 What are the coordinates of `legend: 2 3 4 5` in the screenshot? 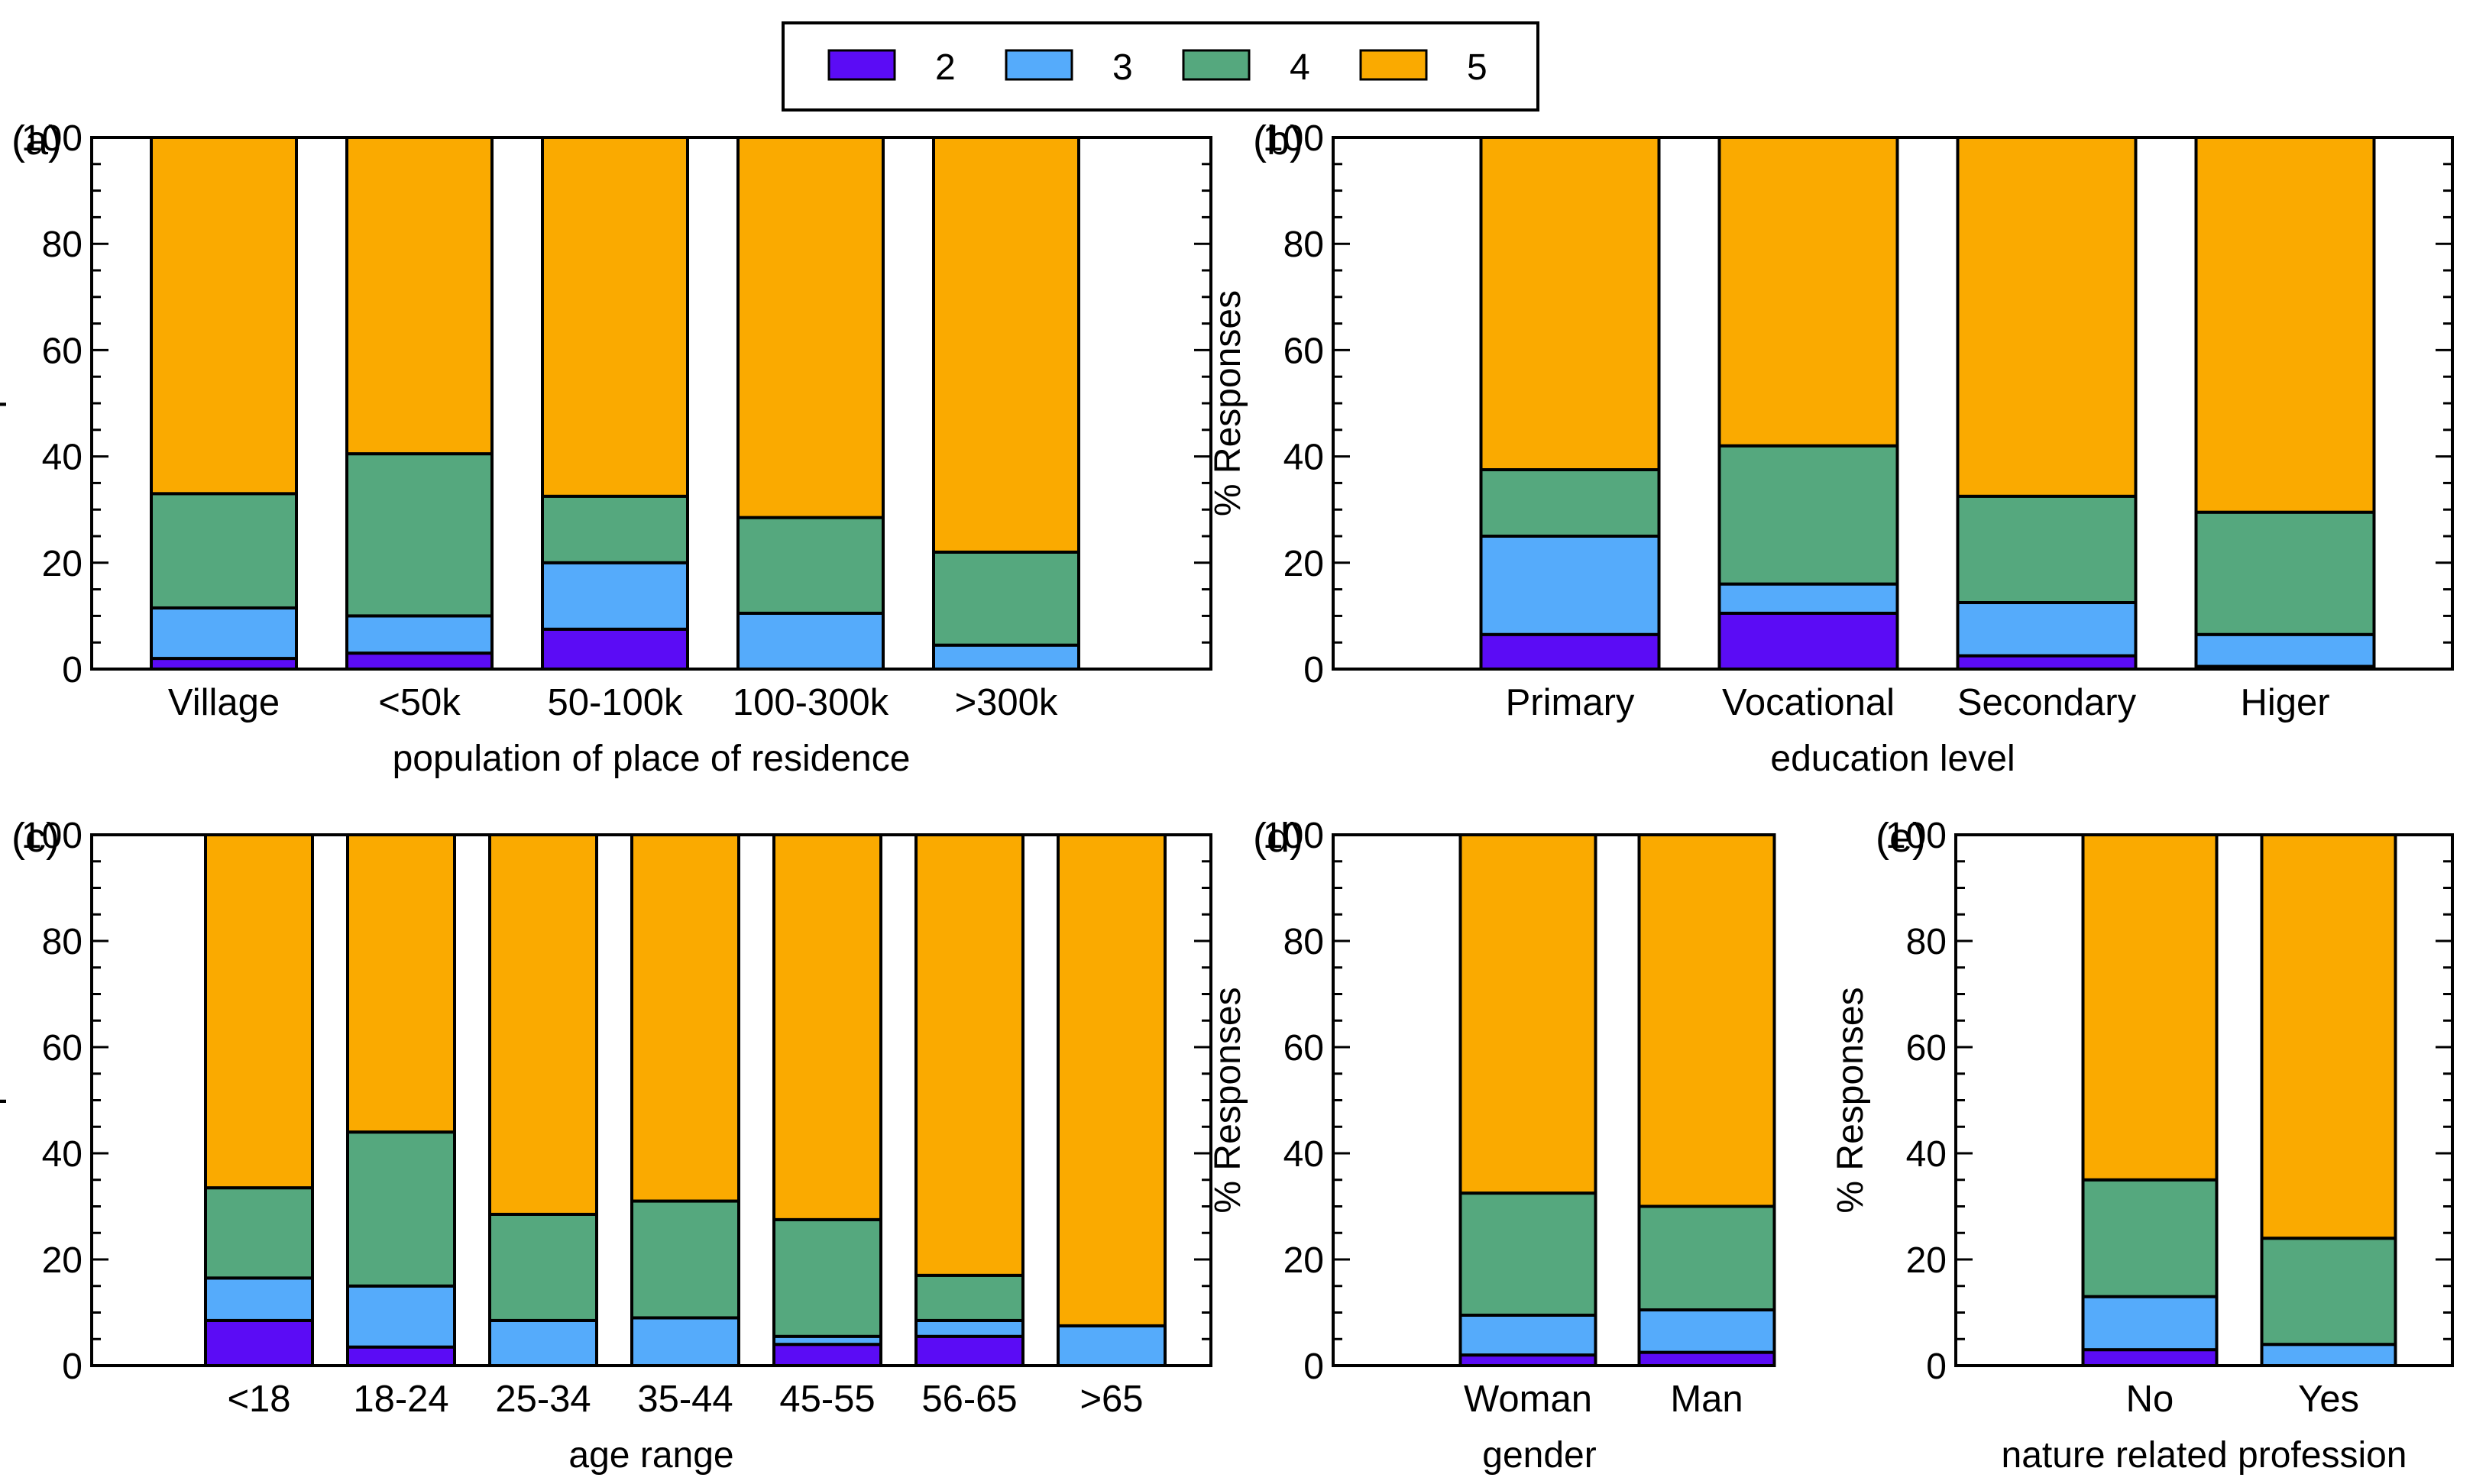 It's located at (1160, 66).